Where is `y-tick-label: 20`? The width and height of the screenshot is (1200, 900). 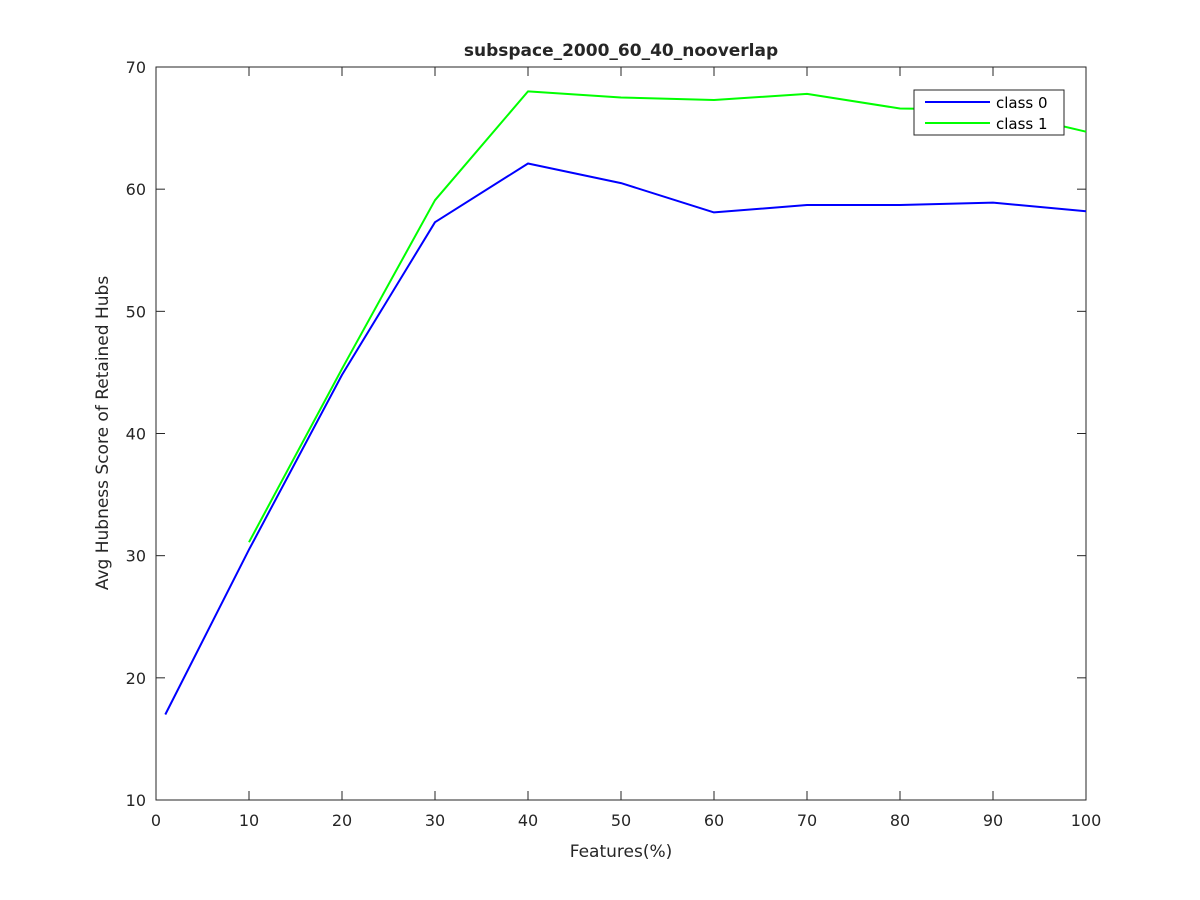
y-tick-label: 20 is located at coordinates (136, 678).